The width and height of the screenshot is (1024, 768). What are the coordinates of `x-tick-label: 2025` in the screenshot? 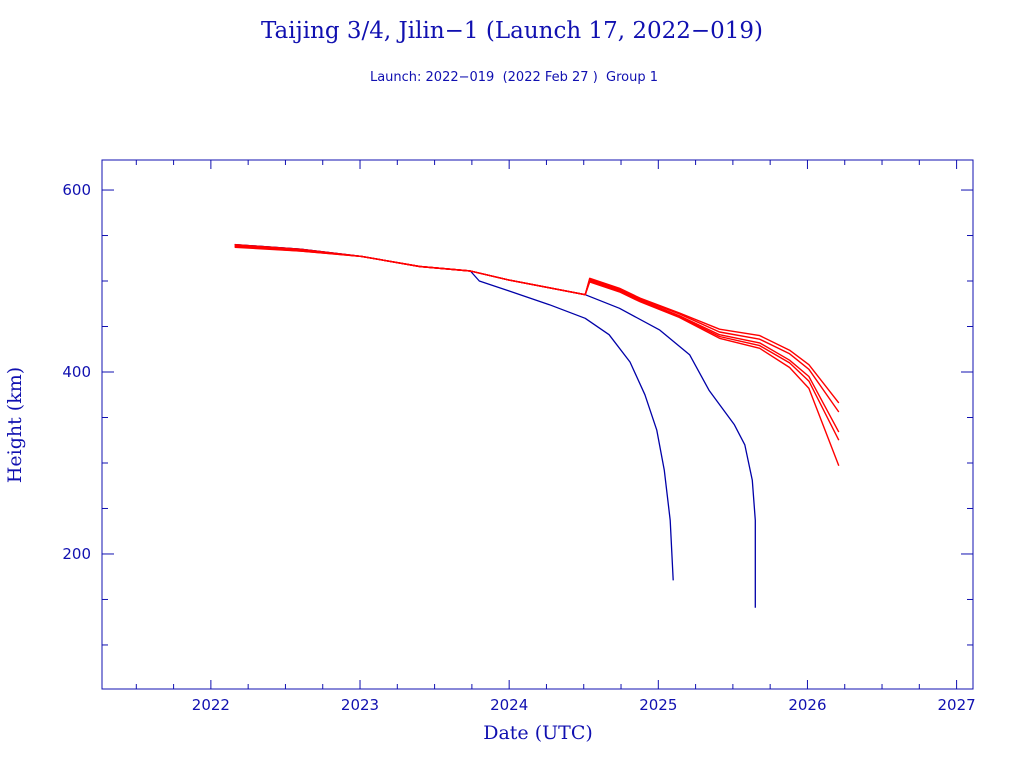 It's located at (658, 705).